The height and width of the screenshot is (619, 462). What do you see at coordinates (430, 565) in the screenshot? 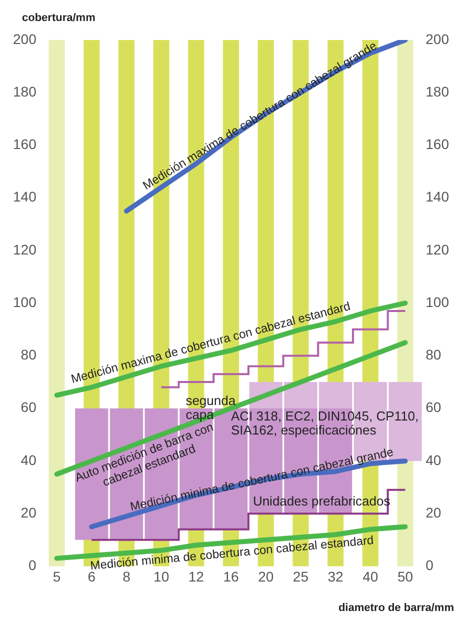
I see `y2-tick-label: 0` at bounding box center [430, 565].